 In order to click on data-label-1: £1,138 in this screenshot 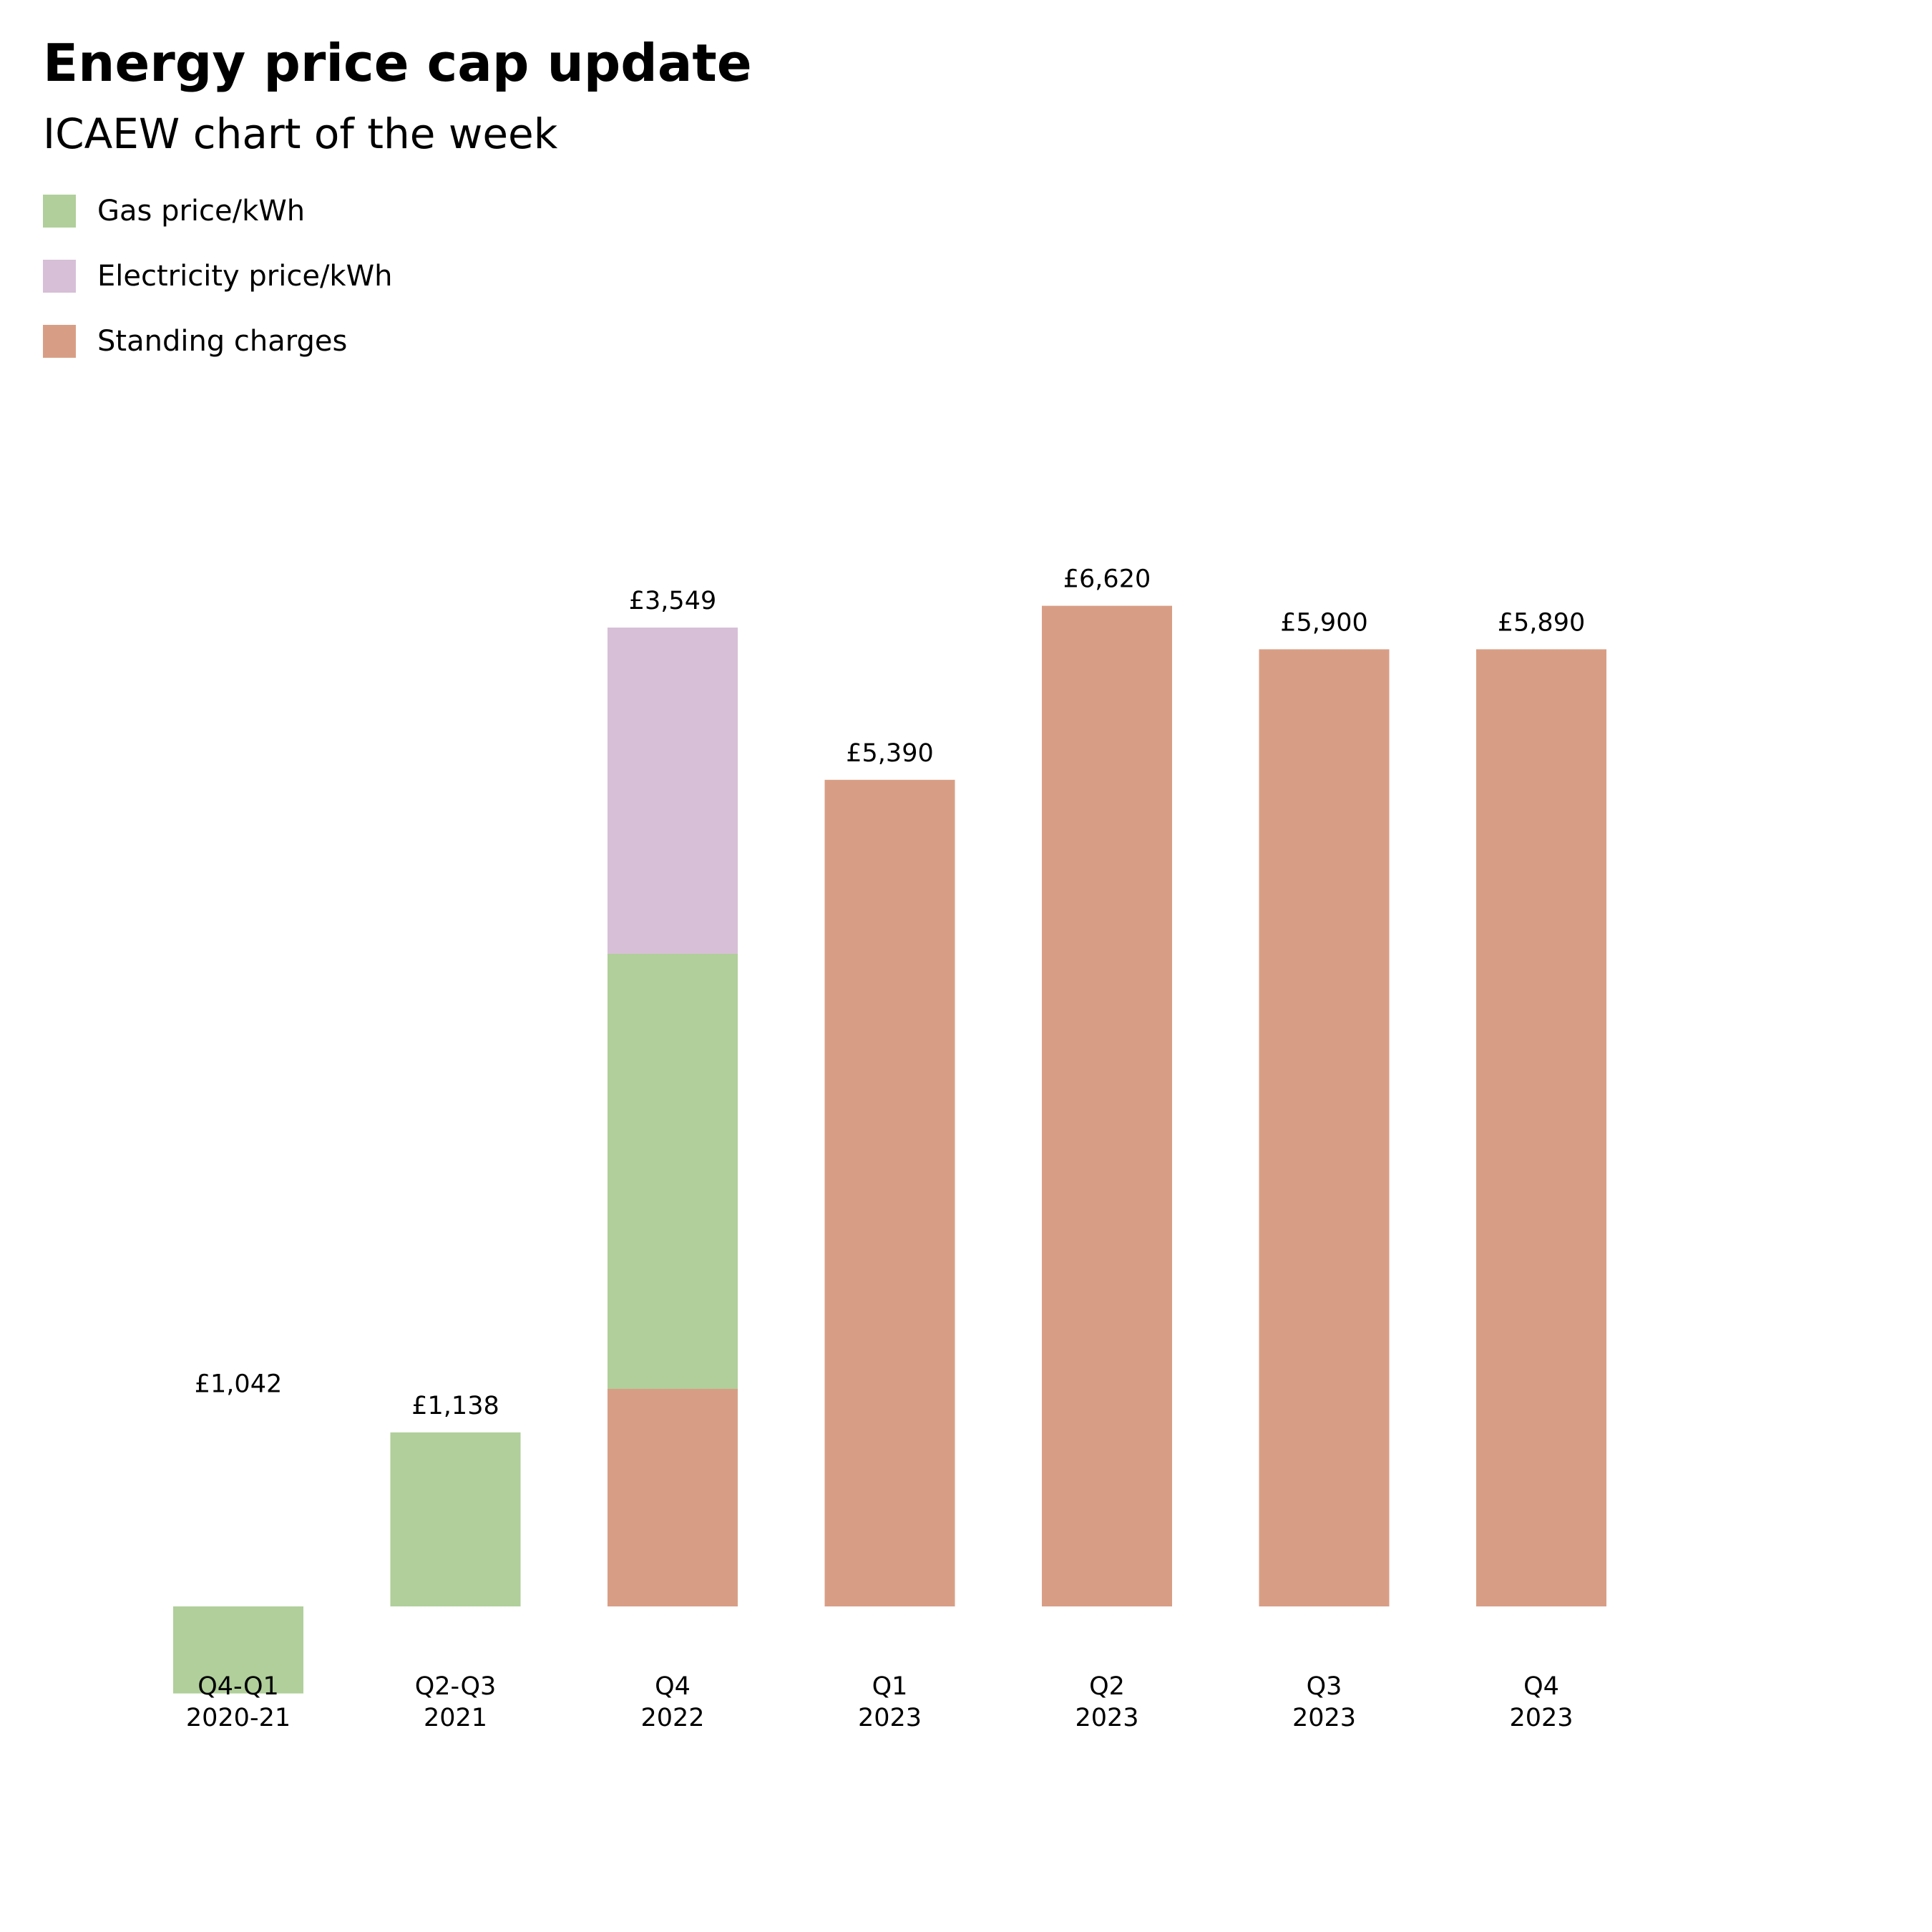, I will do `click(455, 1406)`.